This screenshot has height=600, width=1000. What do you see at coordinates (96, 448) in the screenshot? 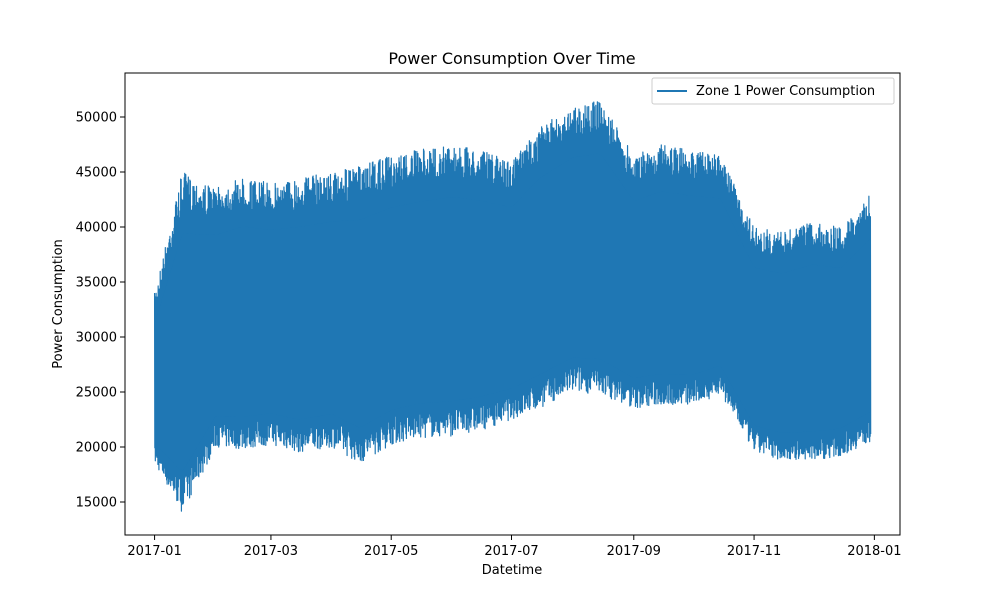
I see `y-tick-label: 20000` at bounding box center [96, 448].